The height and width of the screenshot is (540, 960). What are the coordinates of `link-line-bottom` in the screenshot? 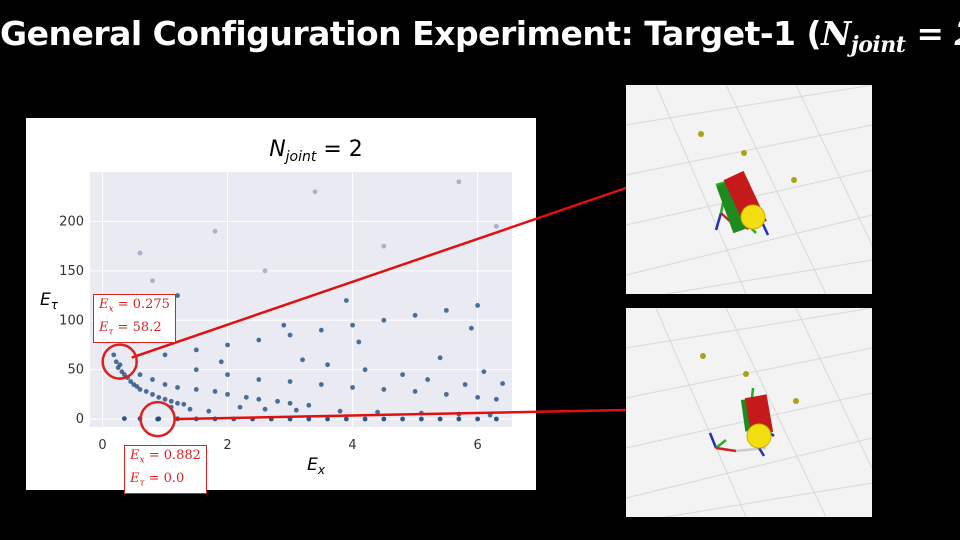 It's located at (400, 414).